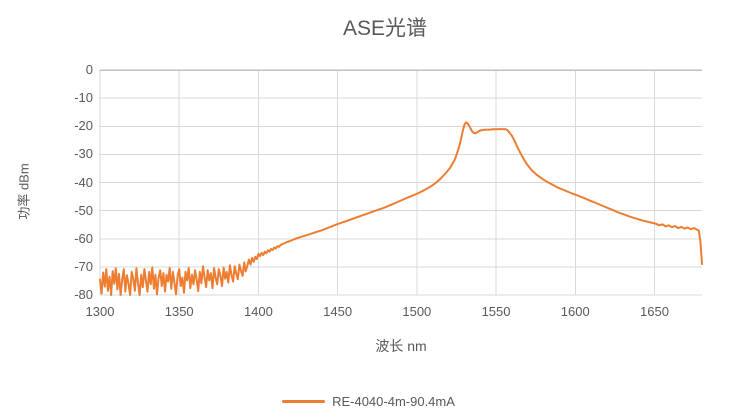  What do you see at coordinates (83, 182) in the screenshot?
I see `y-tick-label: -40` at bounding box center [83, 182].